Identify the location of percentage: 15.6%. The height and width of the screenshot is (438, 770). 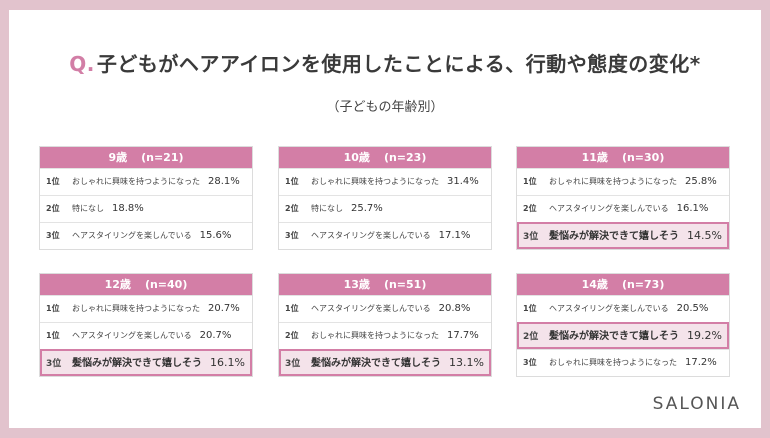
(215, 235).